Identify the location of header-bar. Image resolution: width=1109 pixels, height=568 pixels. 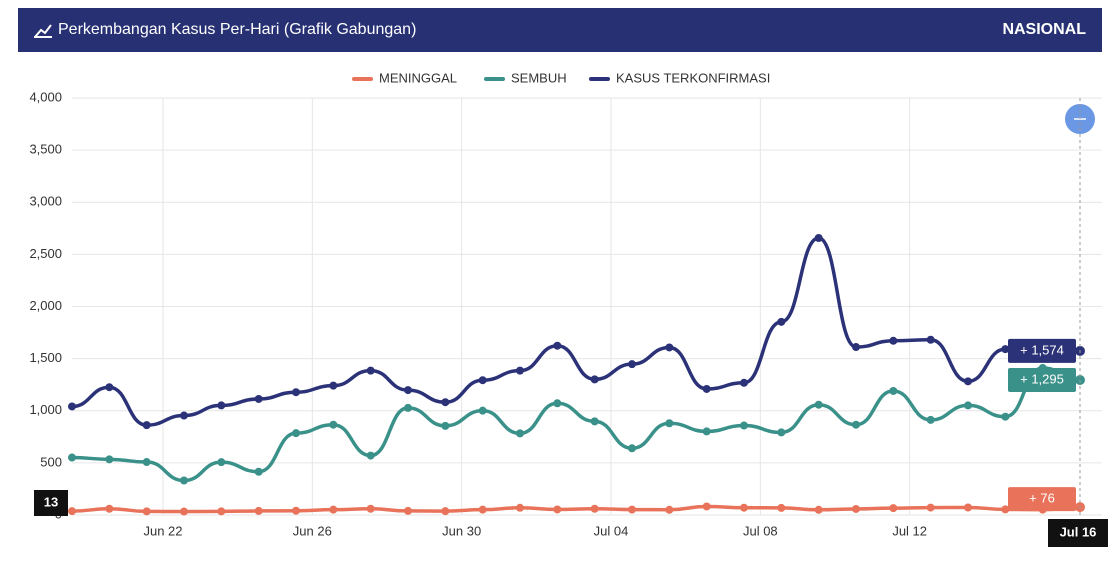
(560, 30).